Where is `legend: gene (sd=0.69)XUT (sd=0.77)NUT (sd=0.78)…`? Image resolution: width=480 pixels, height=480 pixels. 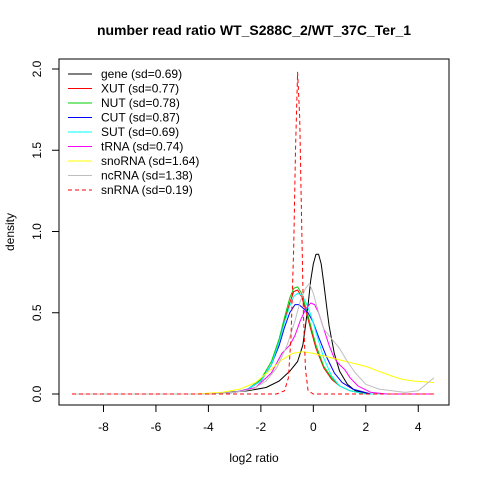
legend: gene (sd=0.69)XUT (sd=0.77)NUT (sd=0.78)… is located at coordinates (133, 132).